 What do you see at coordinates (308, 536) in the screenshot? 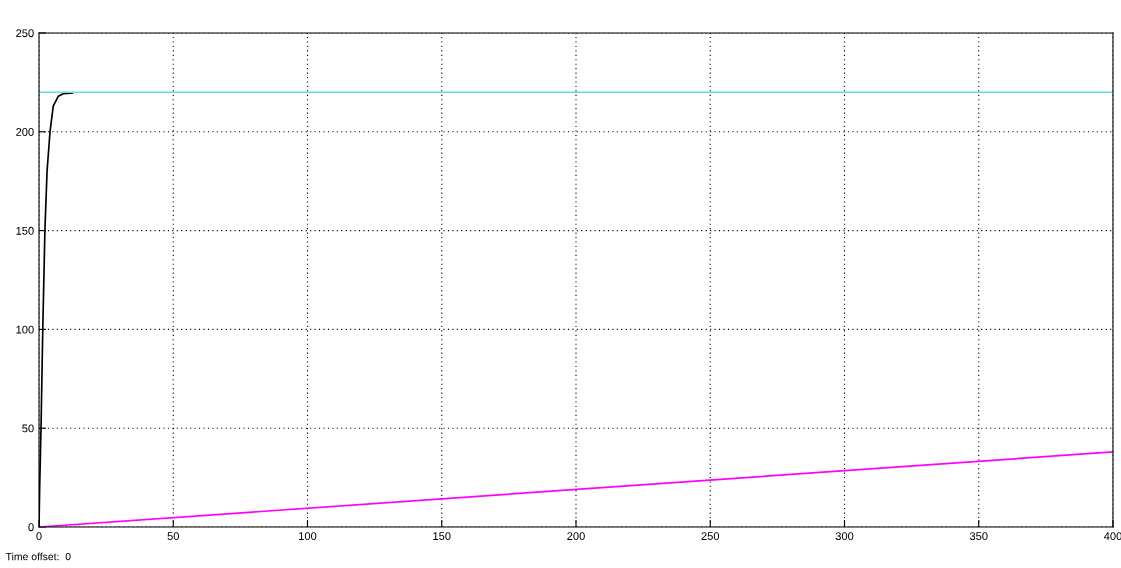
I see `x-tick-label: 100` at bounding box center [308, 536].